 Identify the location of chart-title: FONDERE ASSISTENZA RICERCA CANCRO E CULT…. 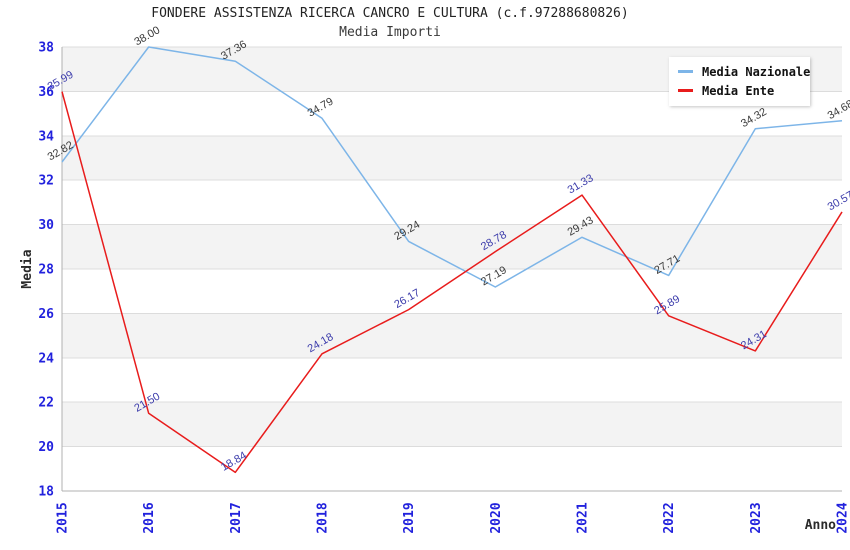
(390, 13).